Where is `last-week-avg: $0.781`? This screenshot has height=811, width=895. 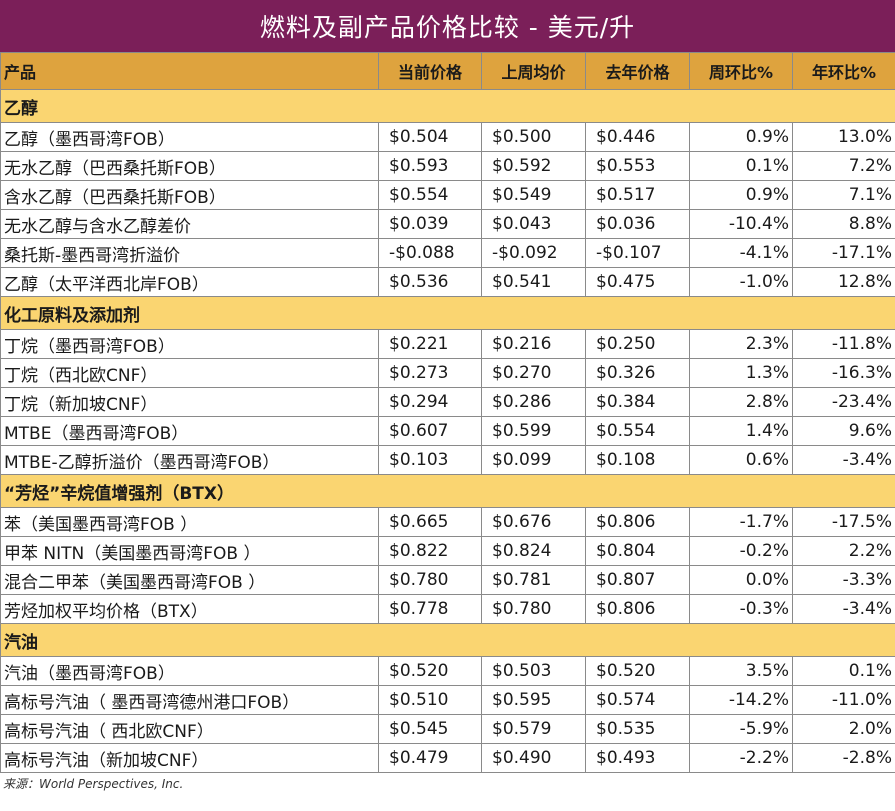
last-week-avg: $0.781 is located at coordinates (533, 580).